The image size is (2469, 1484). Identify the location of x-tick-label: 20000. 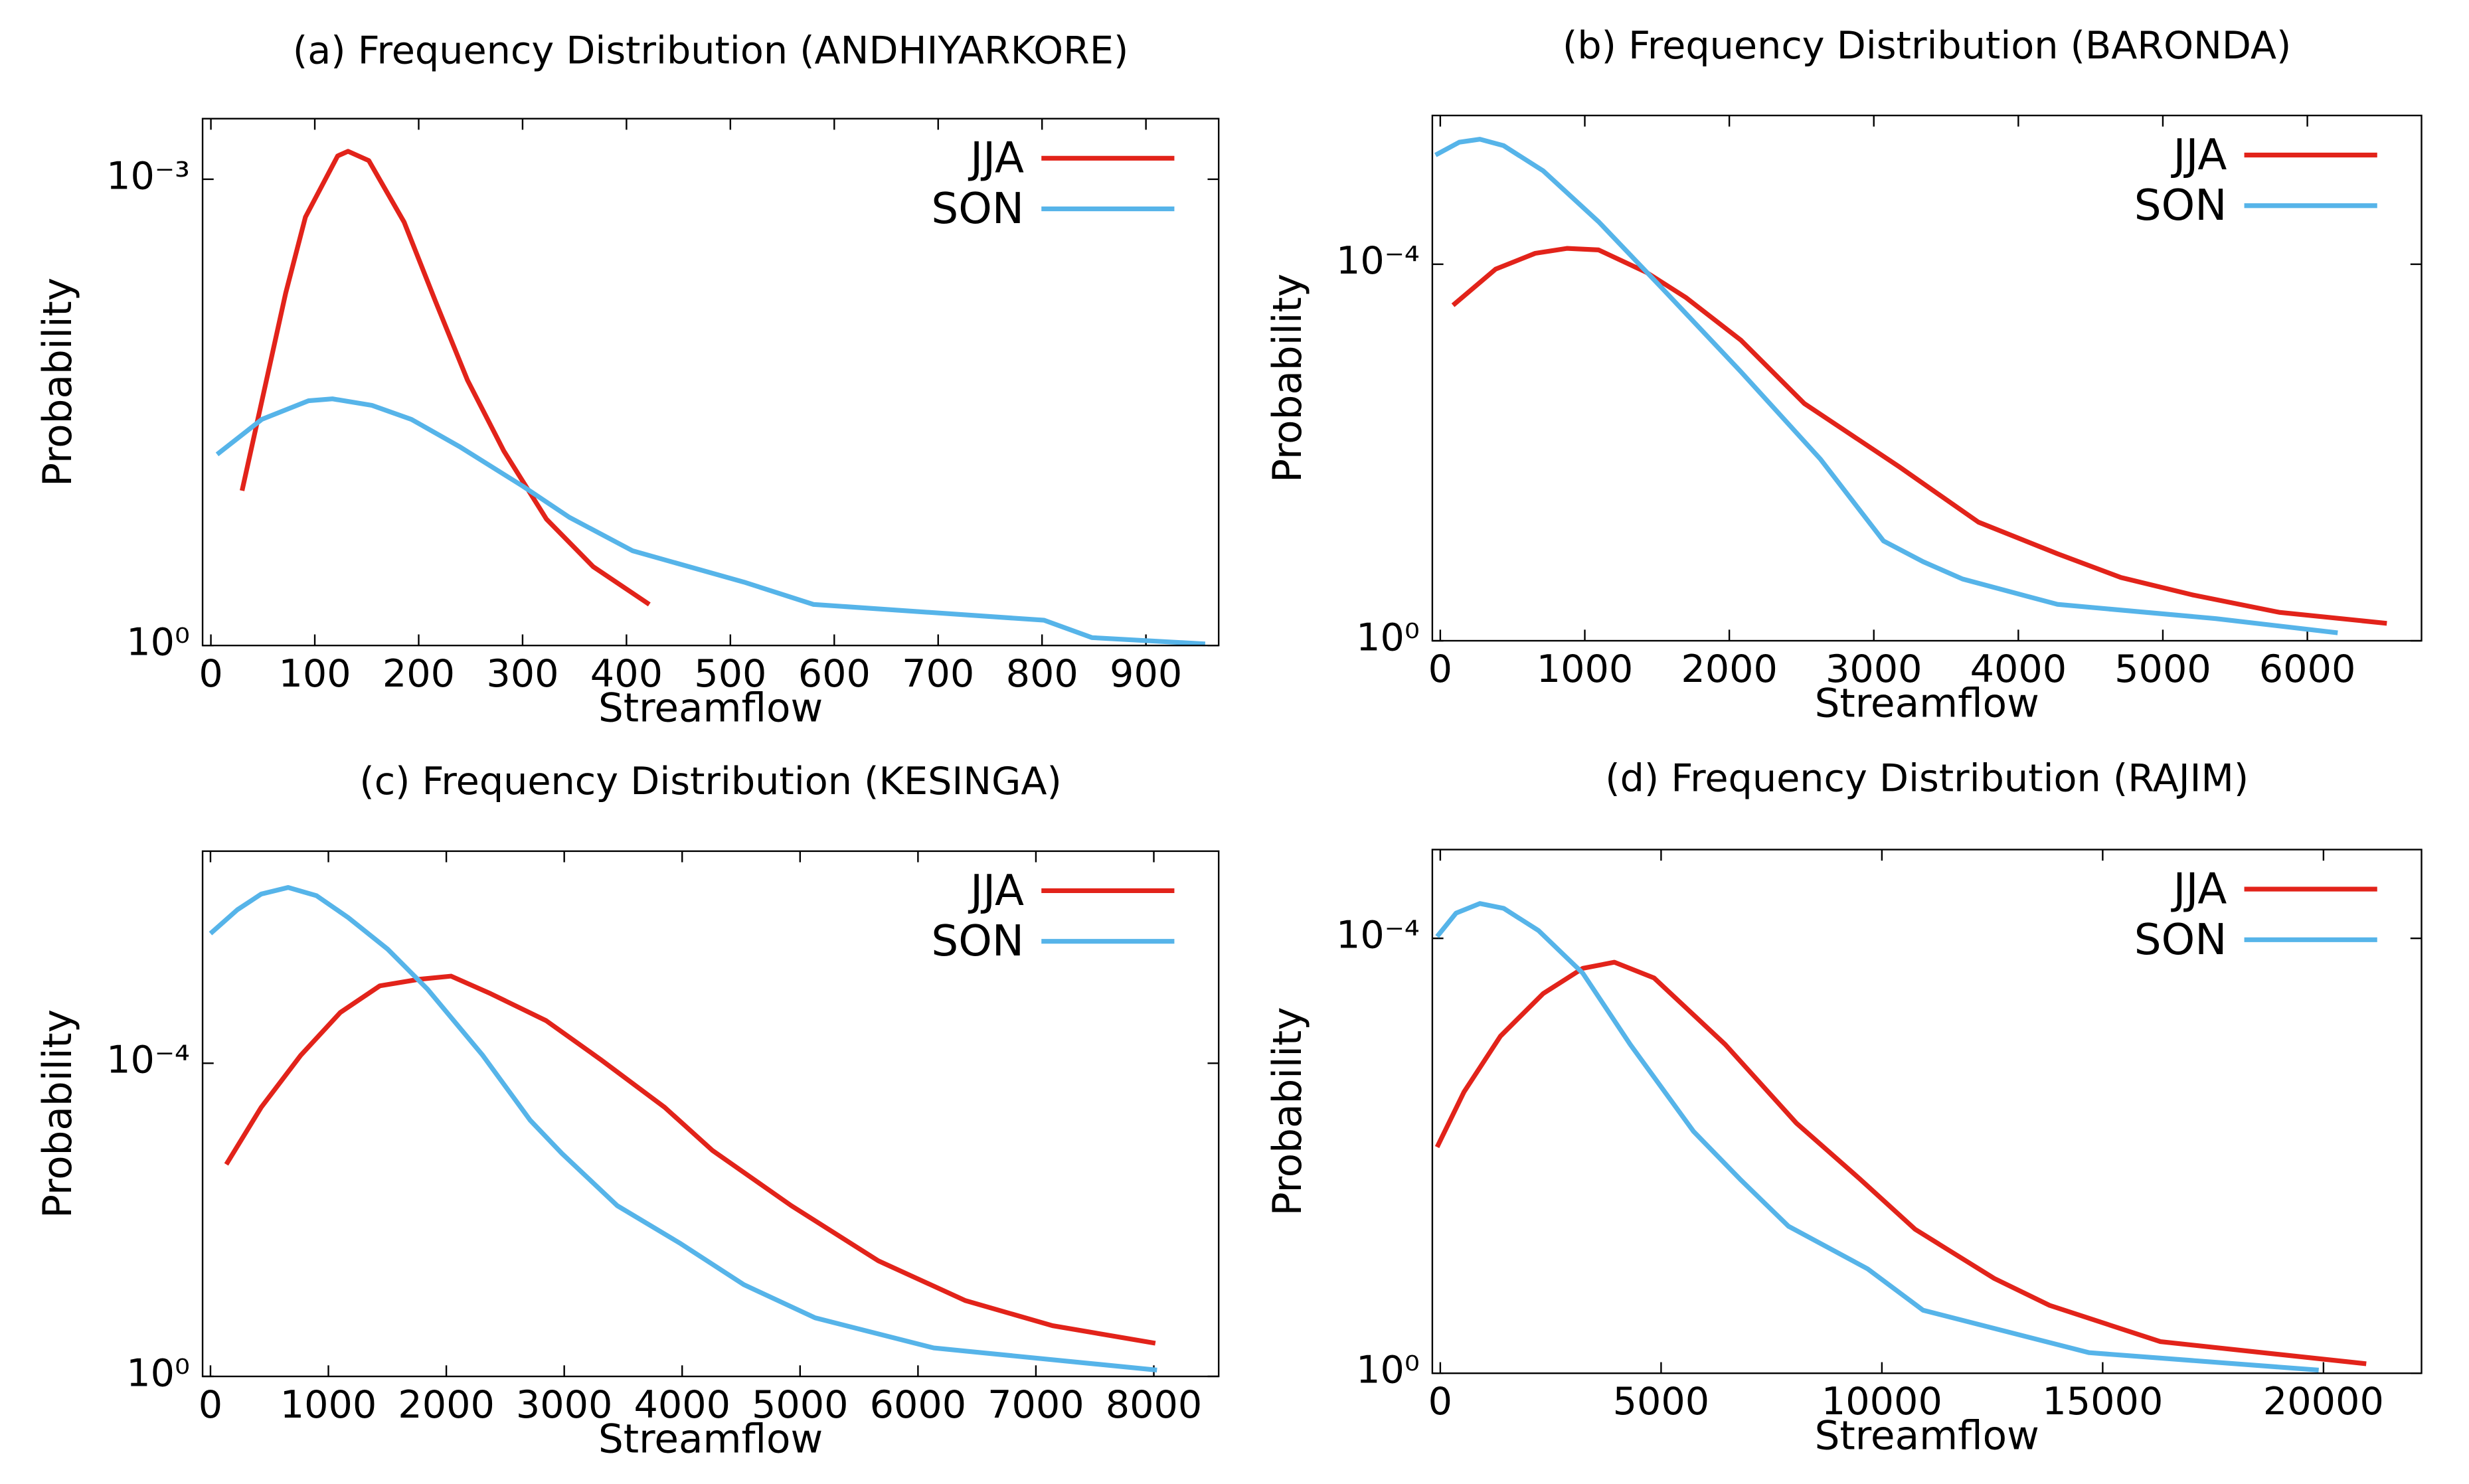
(2323, 1402).